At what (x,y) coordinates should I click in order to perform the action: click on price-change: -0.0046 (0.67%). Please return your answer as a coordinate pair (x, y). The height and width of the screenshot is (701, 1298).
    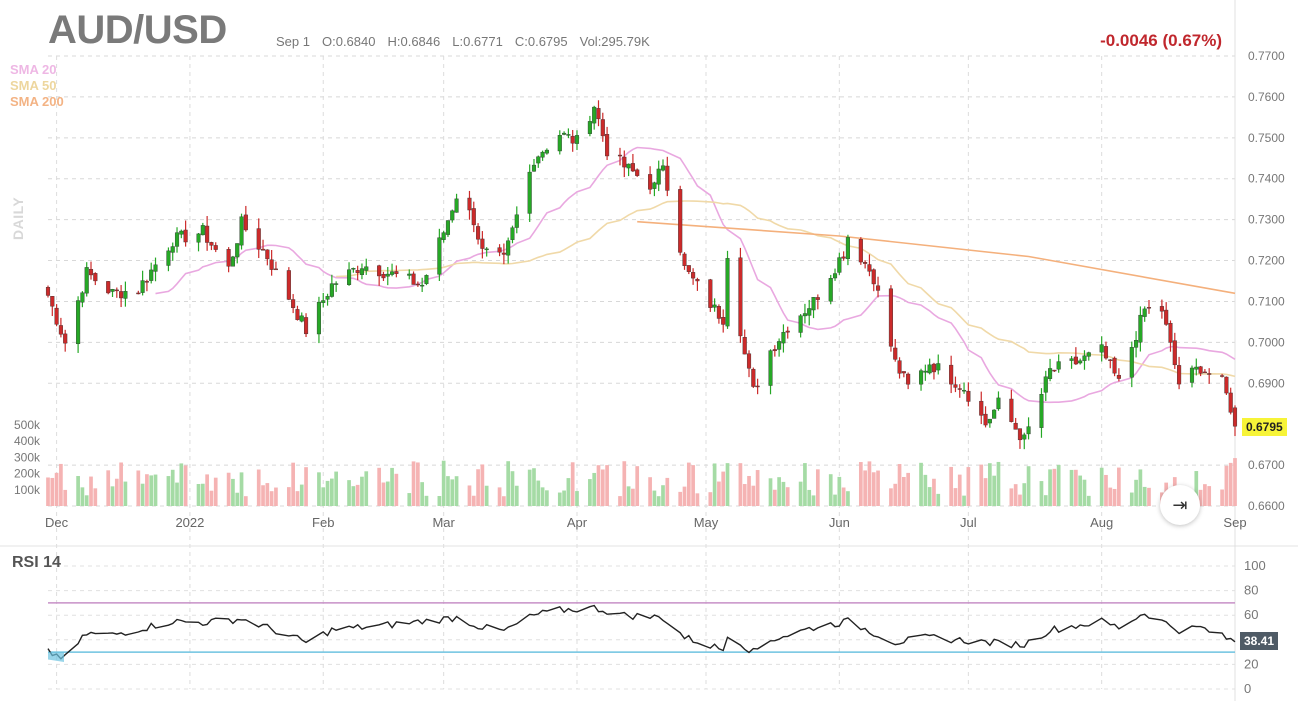
    Looking at the image, I should click on (1161, 40).